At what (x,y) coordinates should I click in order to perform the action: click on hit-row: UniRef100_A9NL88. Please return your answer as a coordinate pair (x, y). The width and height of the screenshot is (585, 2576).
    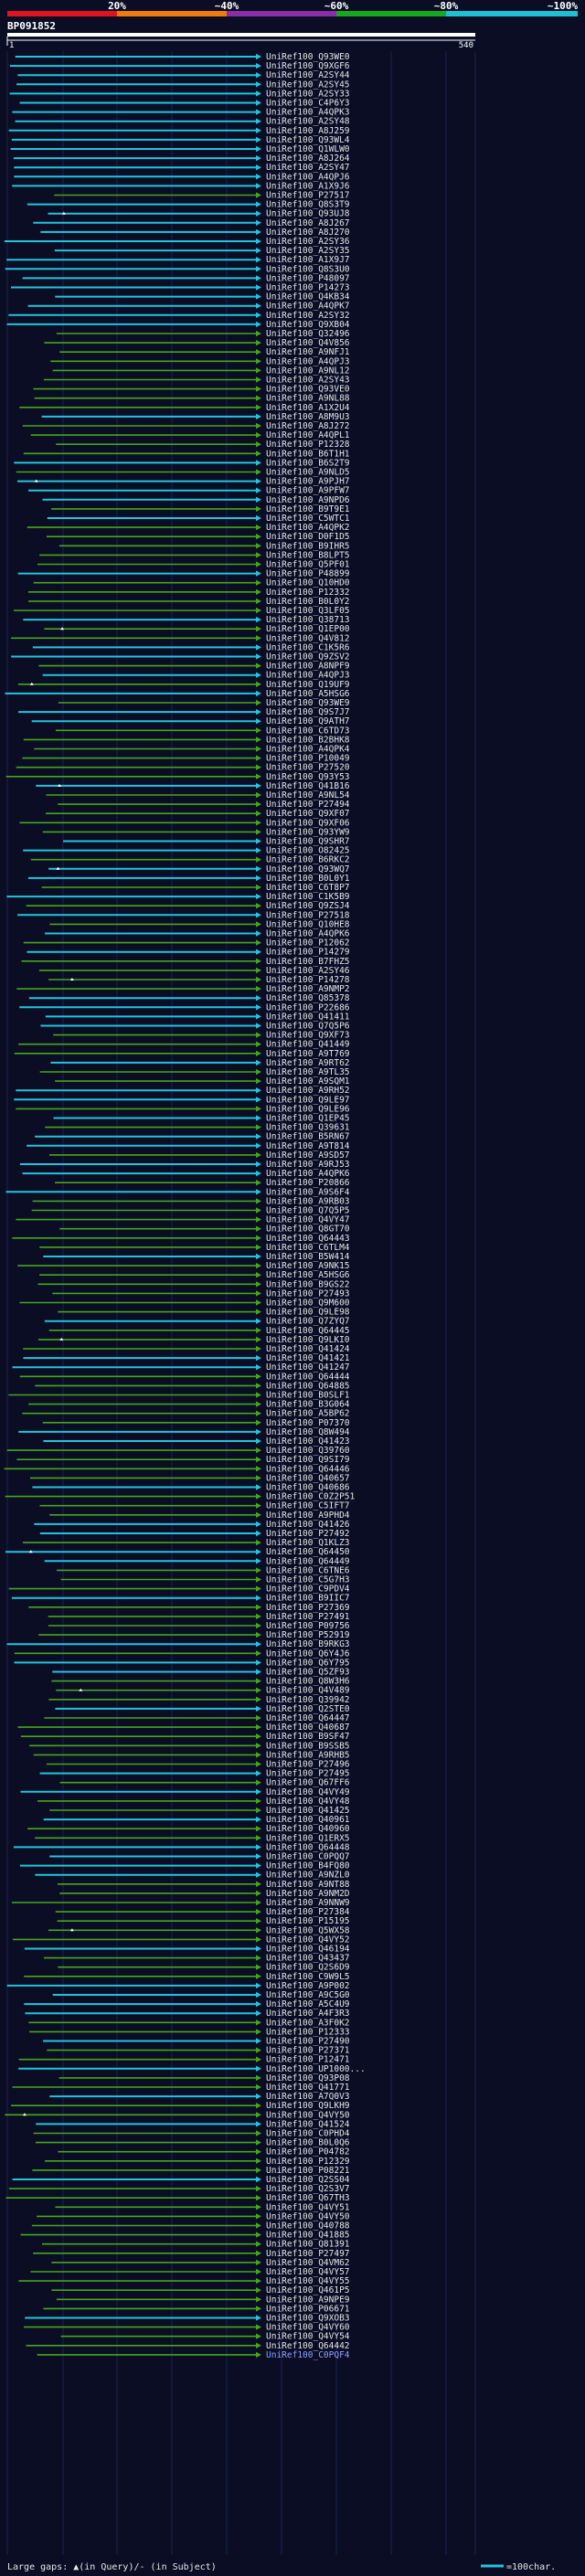
    Looking at the image, I should click on (192, 399).